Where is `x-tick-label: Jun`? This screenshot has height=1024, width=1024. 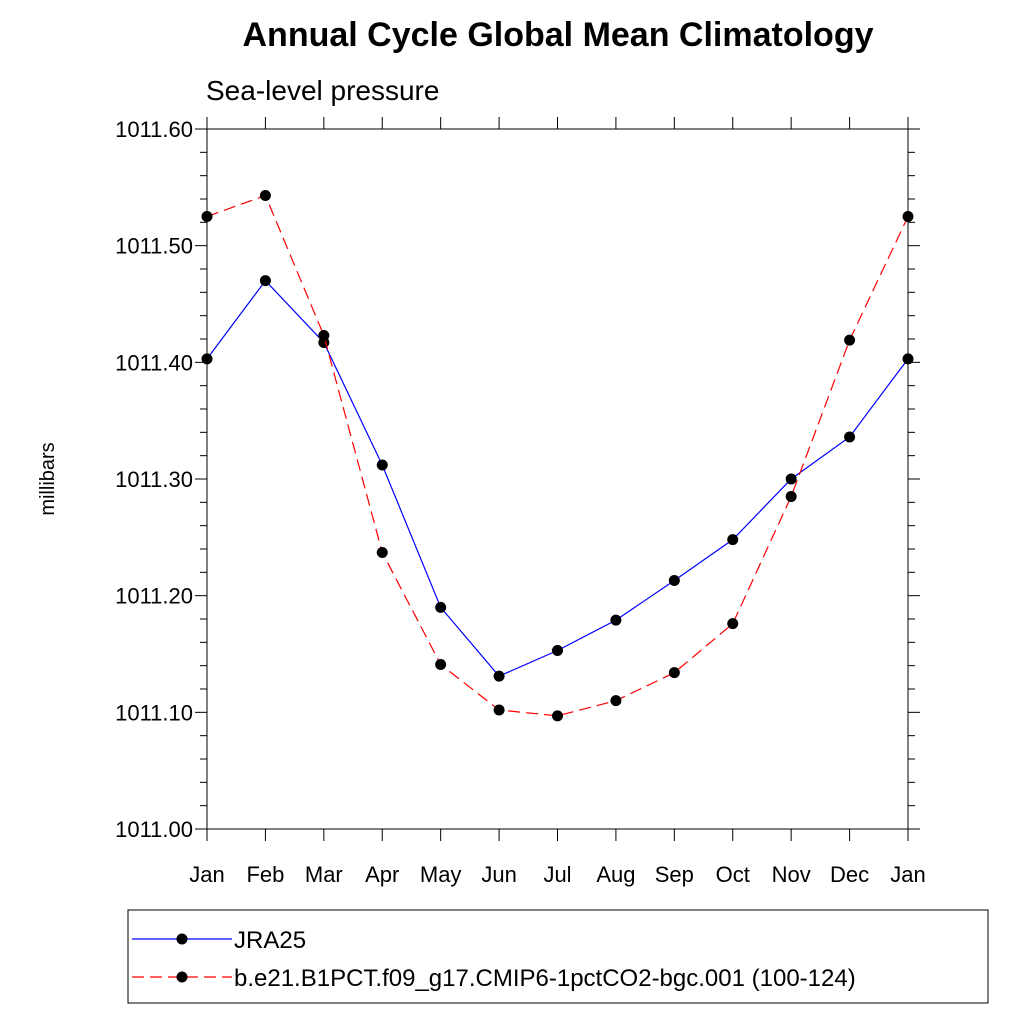 x-tick-label: Jun is located at coordinates (498, 874).